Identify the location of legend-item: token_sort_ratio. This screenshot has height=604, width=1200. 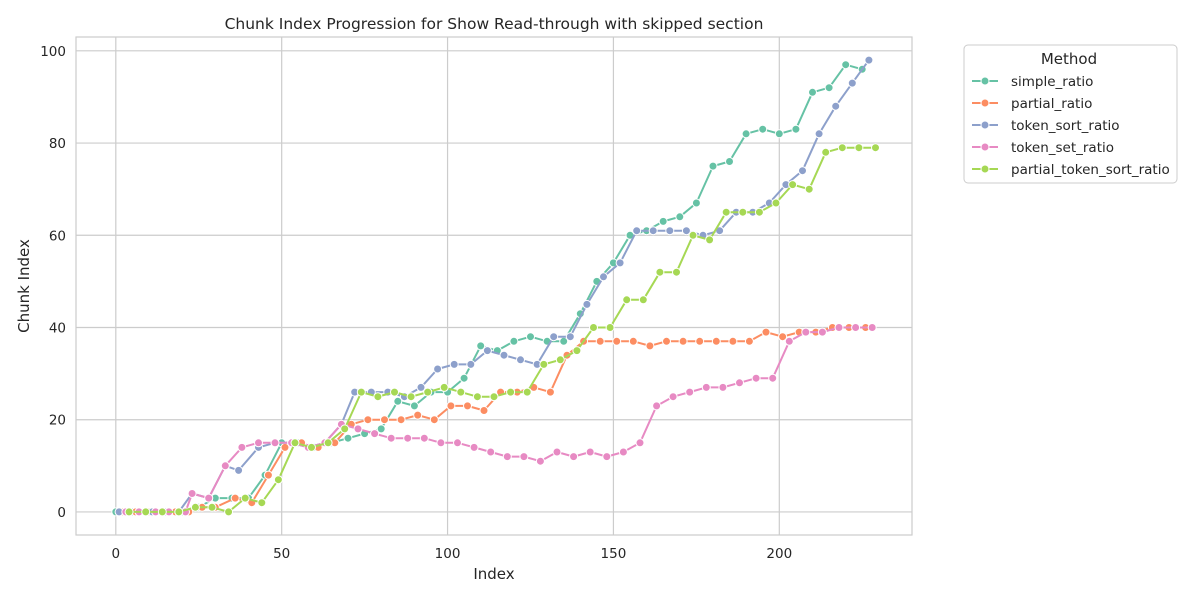
(1046, 126).